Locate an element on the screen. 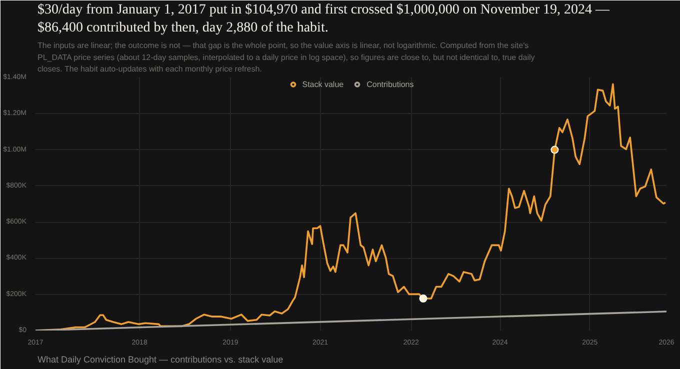 This screenshot has height=369, width=680. chart-subtitle: The inputs are linear; the outcome is not — that gap is the whole point, so the value axis is linear, not logarithmic. Computed from the site's PL_DATA price series (about 12-day samples, interpolated to a daily price in log space), so figures are close to, but not identical to, true daily closes. The habit auto-updates with each monthly price refresh. is located at coordinates (286, 57).